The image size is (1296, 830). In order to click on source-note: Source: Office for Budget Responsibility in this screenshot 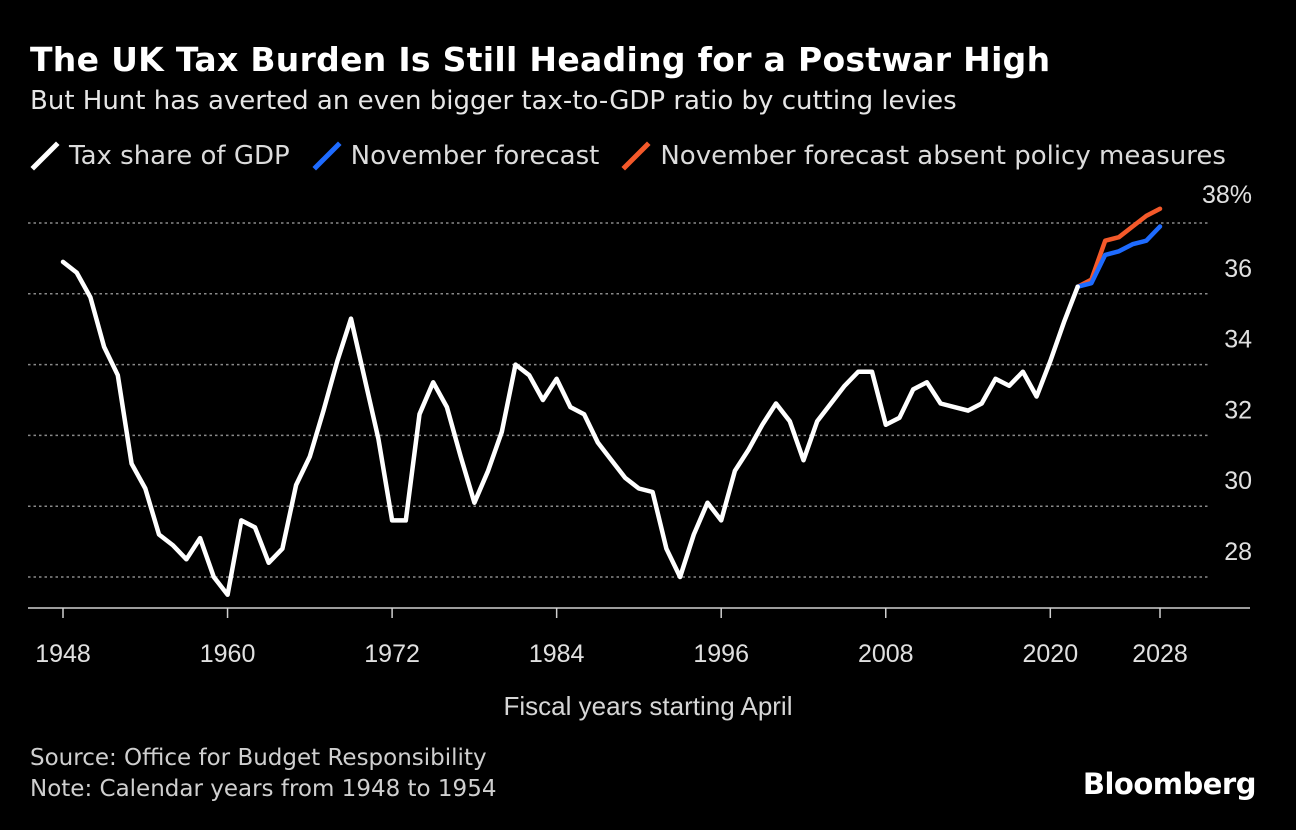, I will do `click(258, 758)`.